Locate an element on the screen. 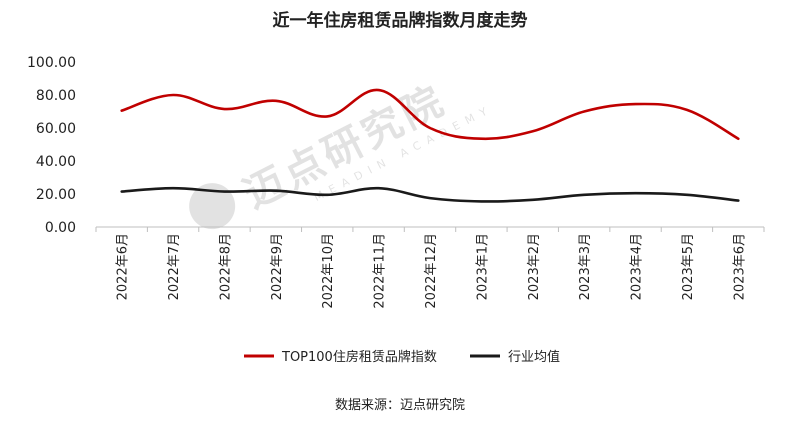  x-tick-label: 2022年6月 is located at coordinates (123, 266).